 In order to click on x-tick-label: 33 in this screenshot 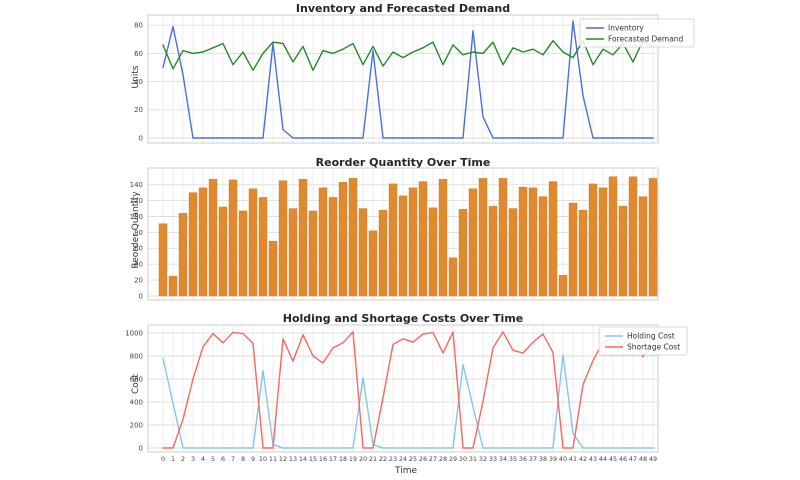, I will do `click(493, 459)`.